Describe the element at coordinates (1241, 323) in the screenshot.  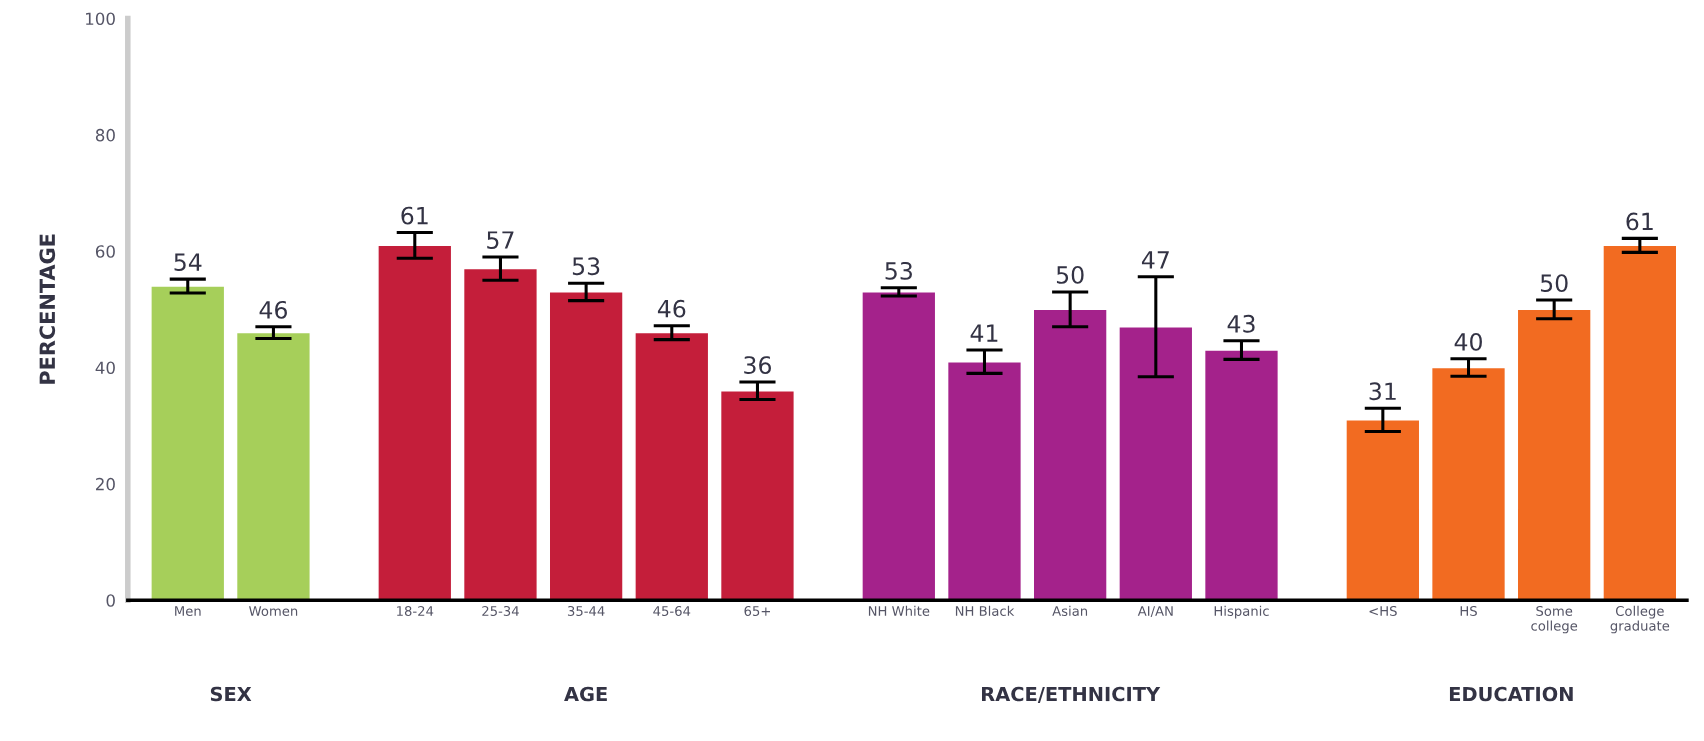
I see `data-label: 43` at that location.